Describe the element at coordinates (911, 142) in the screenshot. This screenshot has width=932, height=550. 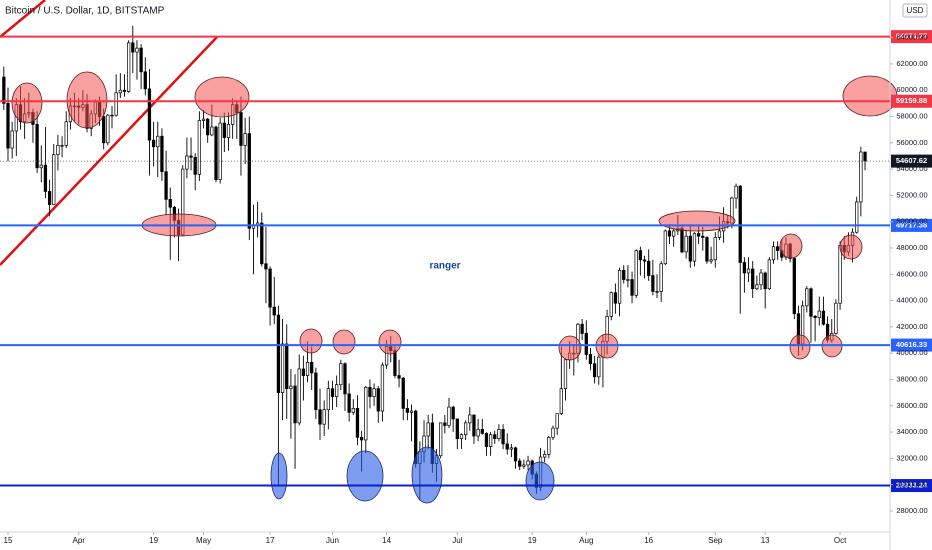
I see `y-tick-label: 56000.00` at that location.